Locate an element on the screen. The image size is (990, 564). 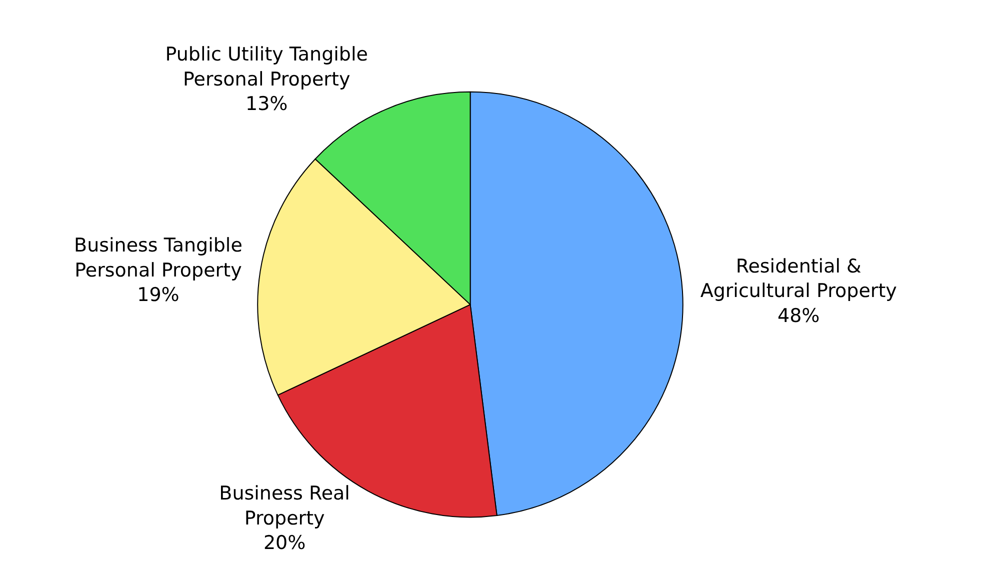
data-label: 48% is located at coordinates (798, 315).